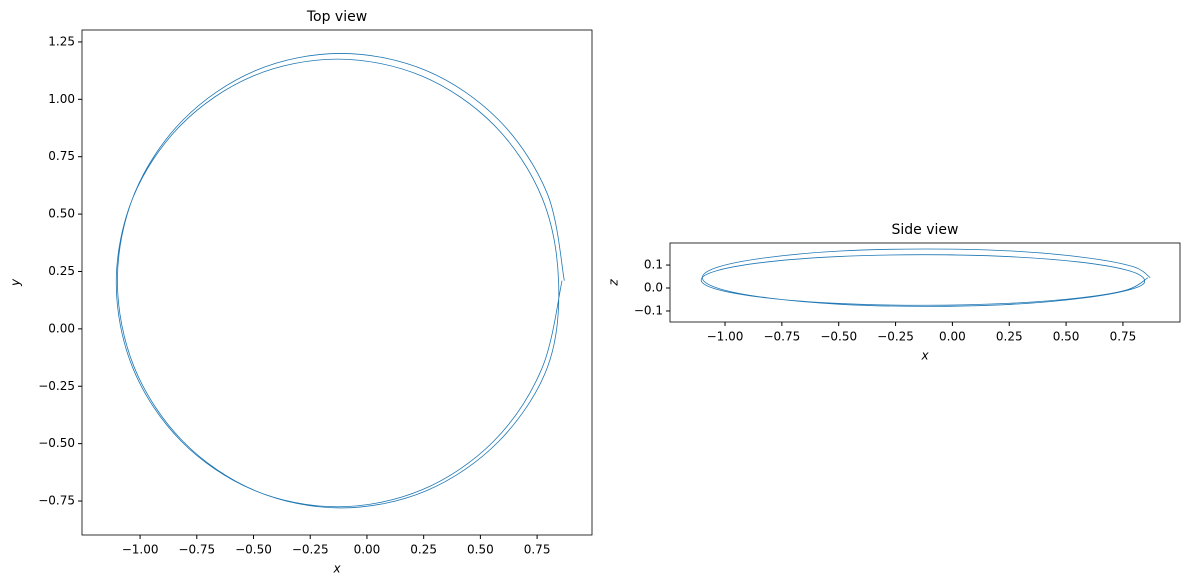 Image resolution: width=1190 pixels, height=588 pixels. I want to click on chart-title: Top view, so click(336, 17).